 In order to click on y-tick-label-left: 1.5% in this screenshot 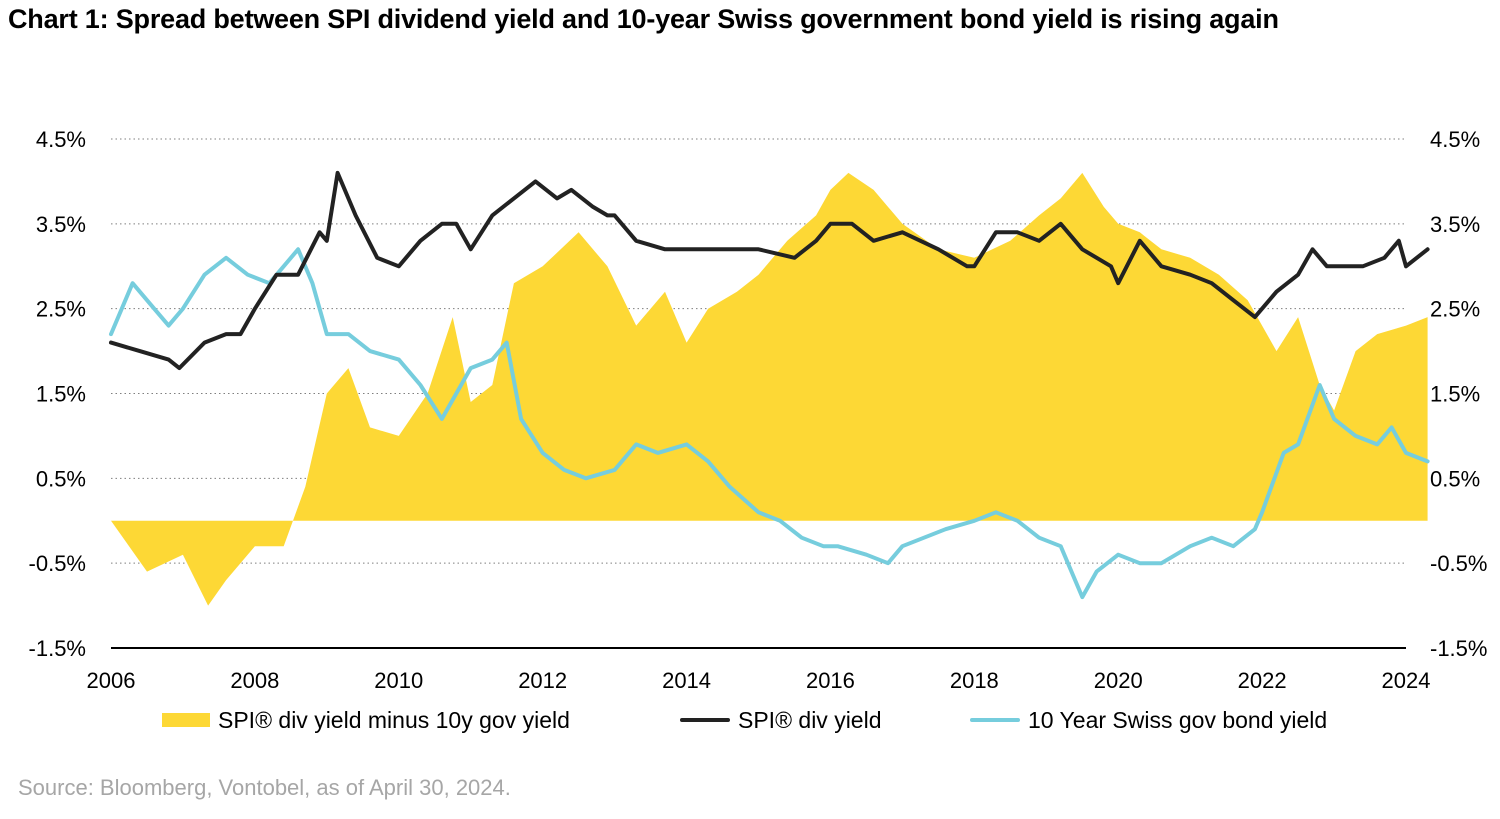, I will do `click(61, 394)`.